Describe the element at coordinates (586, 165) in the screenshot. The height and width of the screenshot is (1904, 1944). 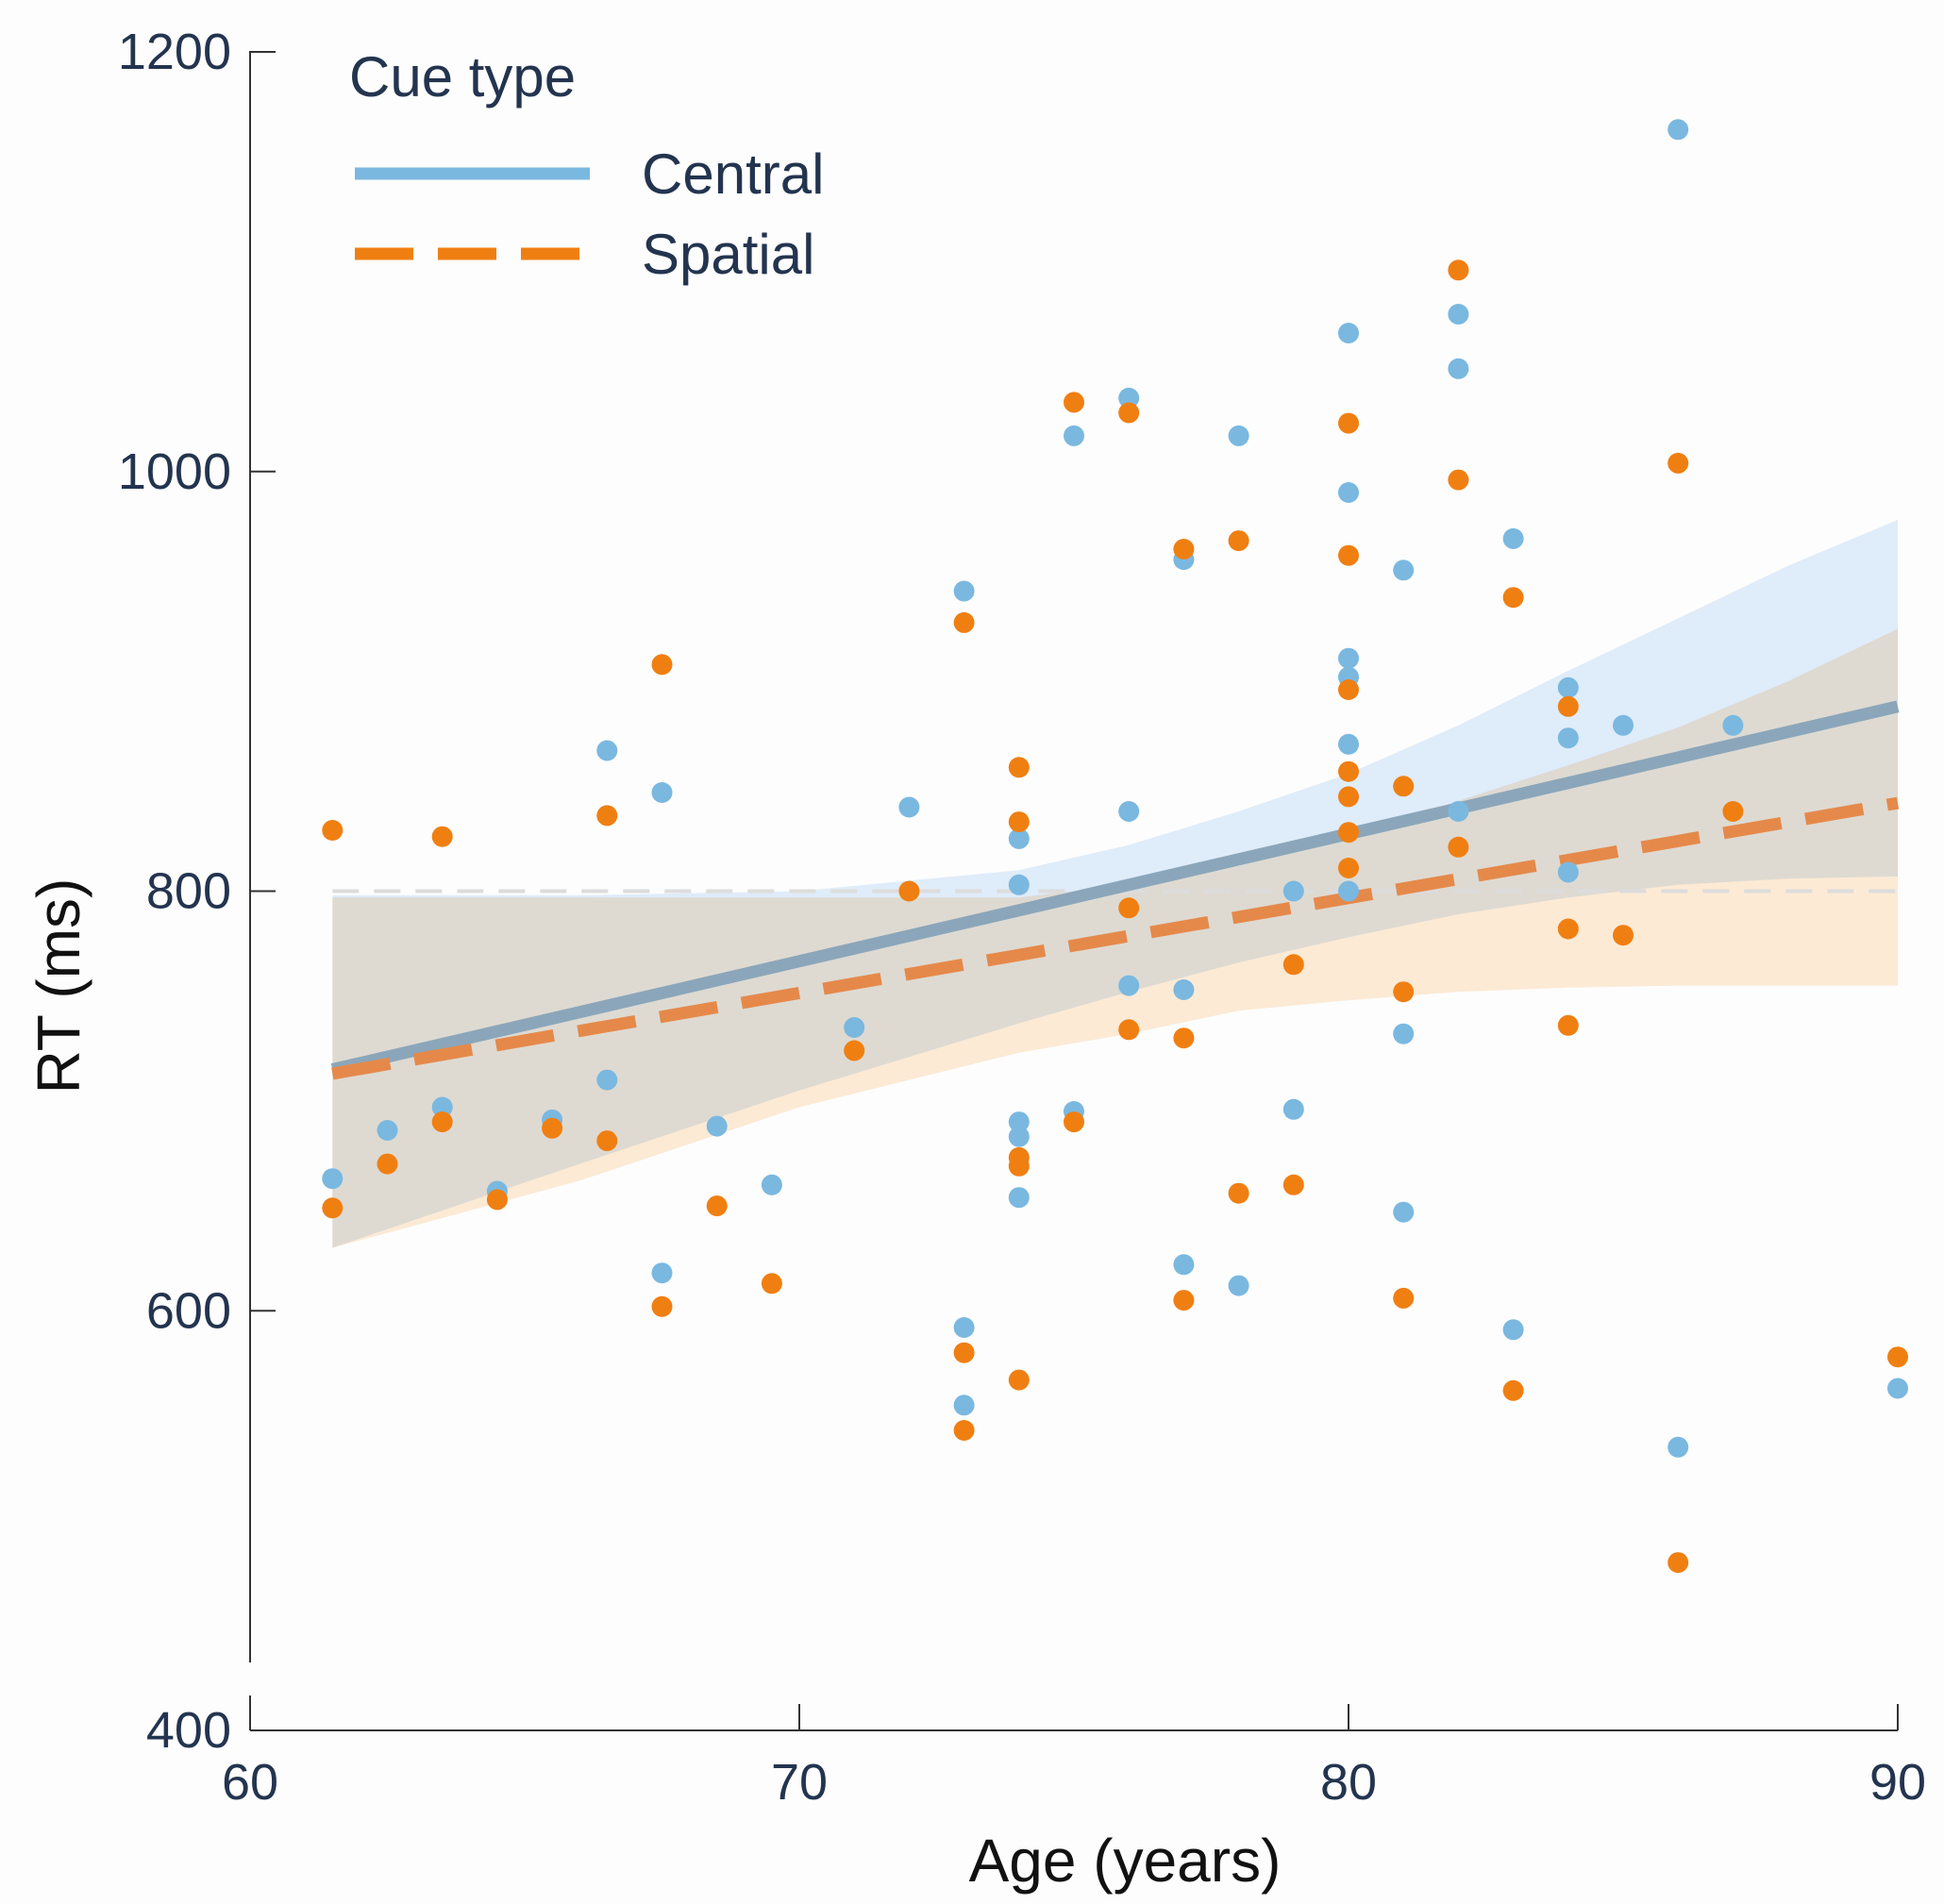
I see `legend: Cue type Central Spatial` at that location.